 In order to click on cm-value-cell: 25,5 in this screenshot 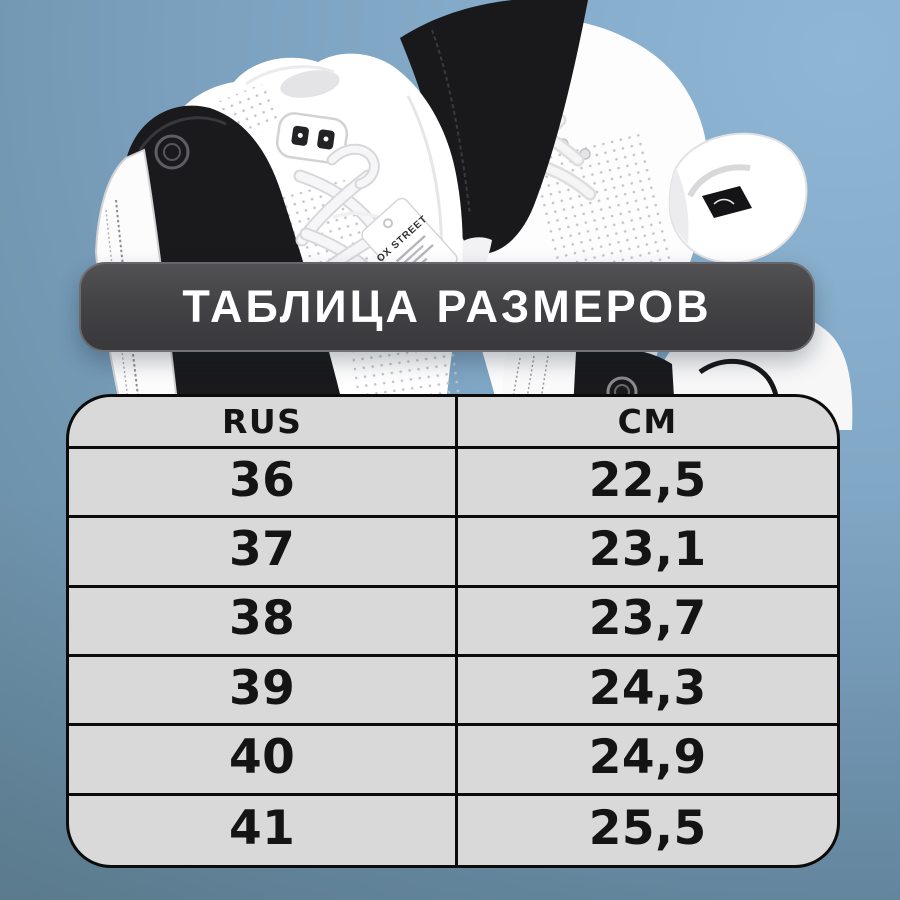, I will do `click(647, 828)`.